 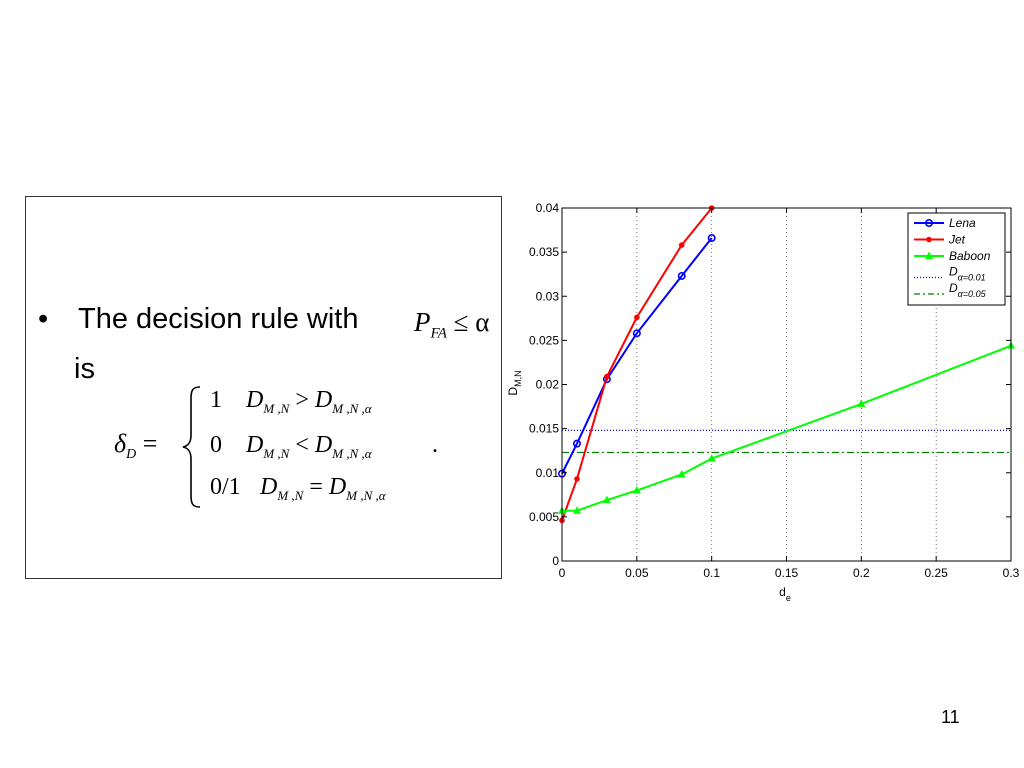 What do you see at coordinates (435, 445) in the screenshot?
I see `formula-period: .` at bounding box center [435, 445].